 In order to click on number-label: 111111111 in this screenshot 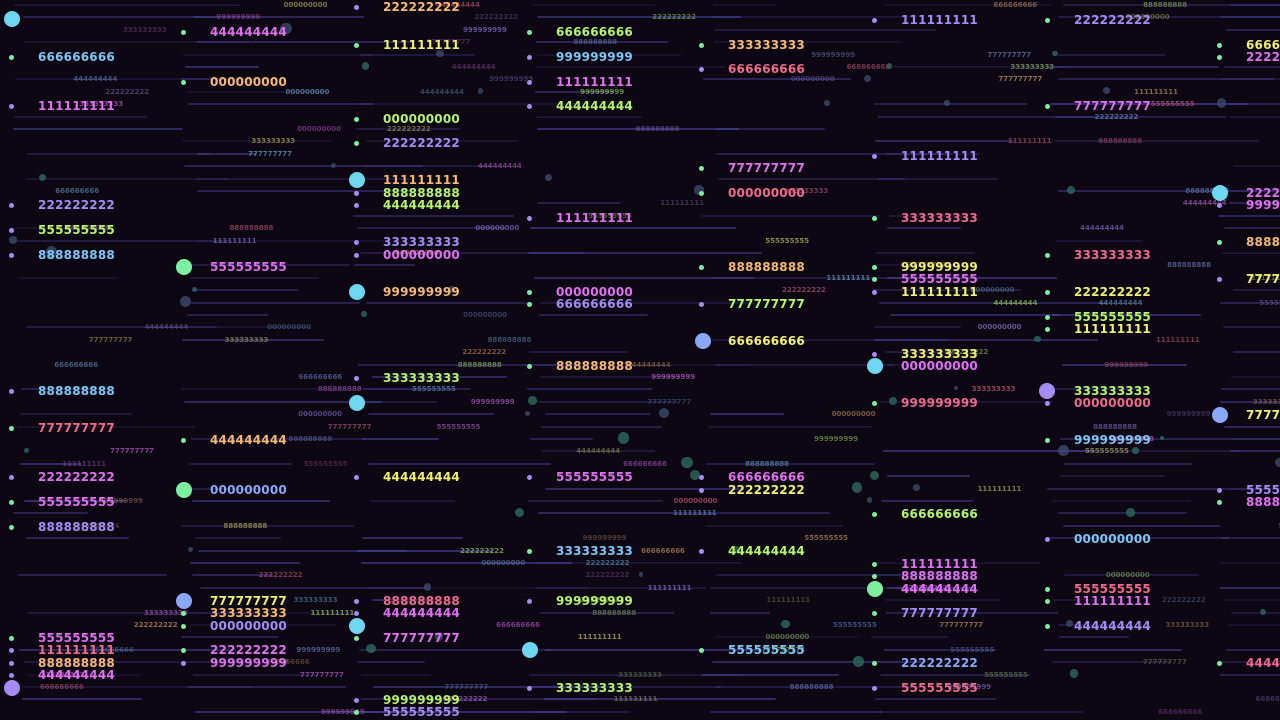, I will do `click(1112, 329)`.